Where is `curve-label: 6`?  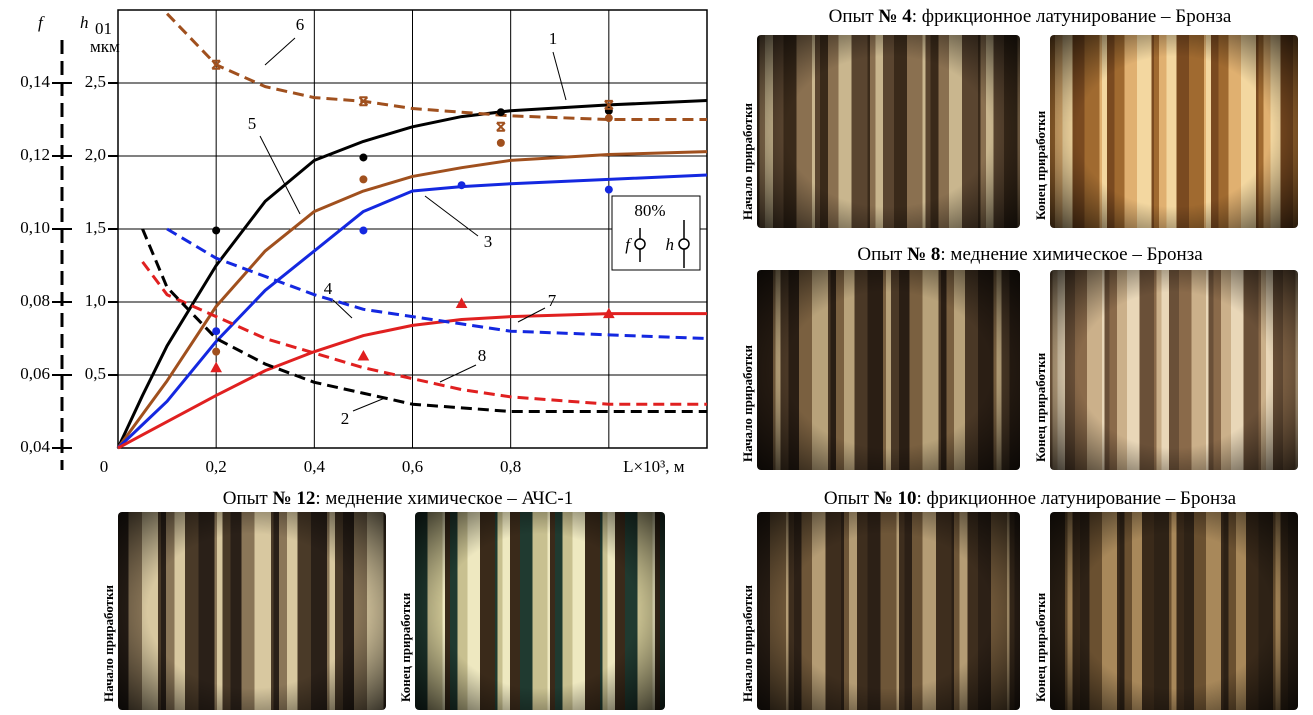
curve-label: 6 is located at coordinates (300, 24).